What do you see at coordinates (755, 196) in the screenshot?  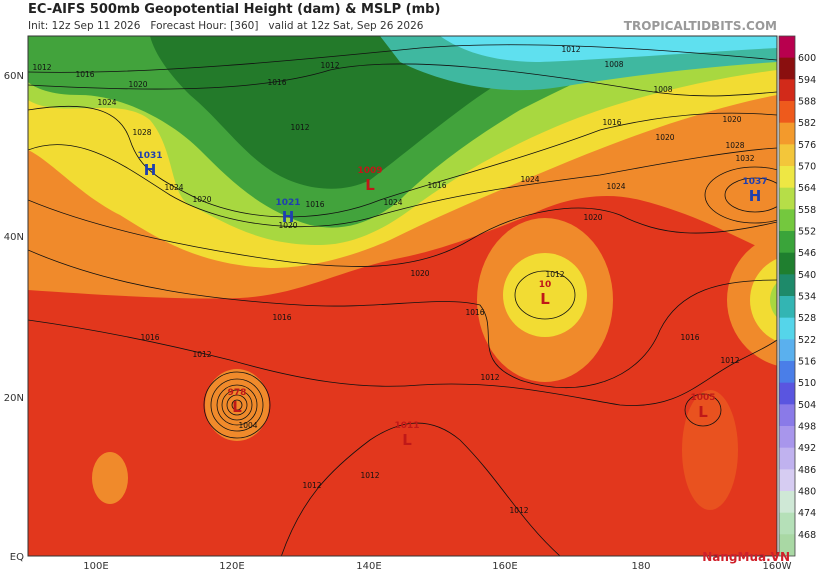 I see `center-symbol: H` at bounding box center [755, 196].